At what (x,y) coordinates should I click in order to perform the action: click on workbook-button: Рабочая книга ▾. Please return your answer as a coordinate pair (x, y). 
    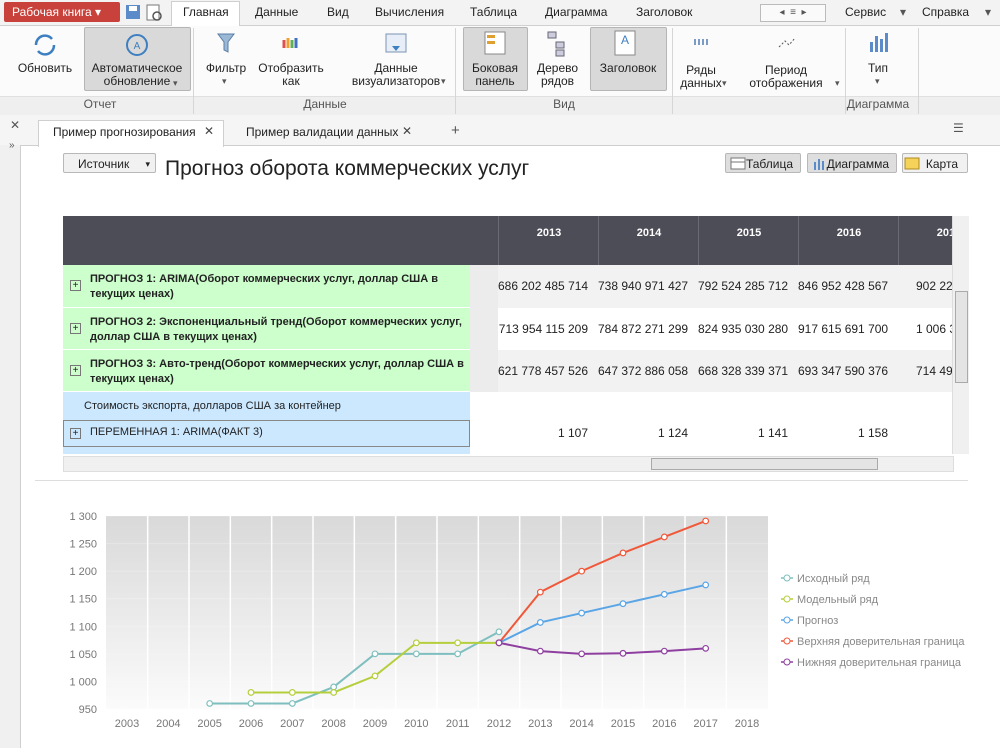
    Looking at the image, I should click on (62, 12).